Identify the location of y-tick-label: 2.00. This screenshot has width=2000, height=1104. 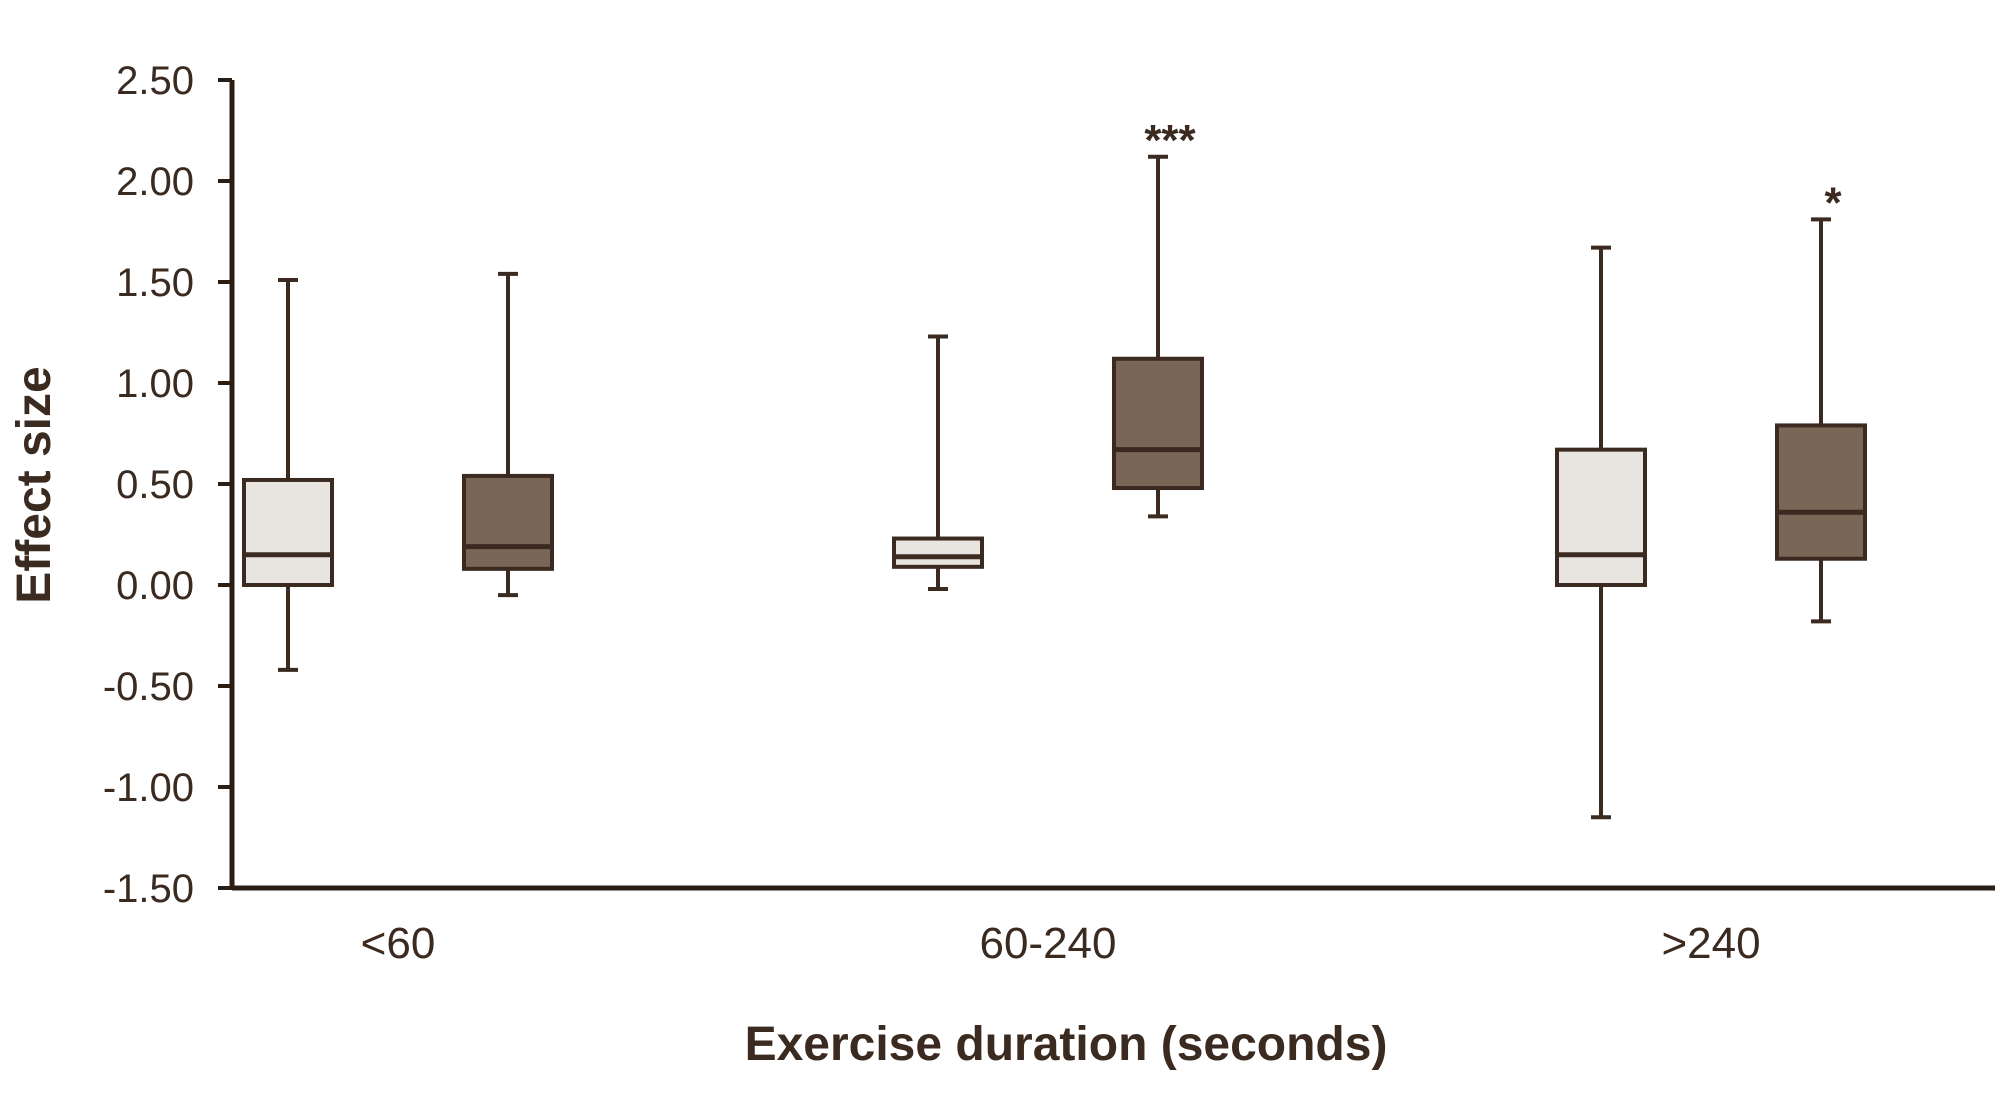
(155, 182).